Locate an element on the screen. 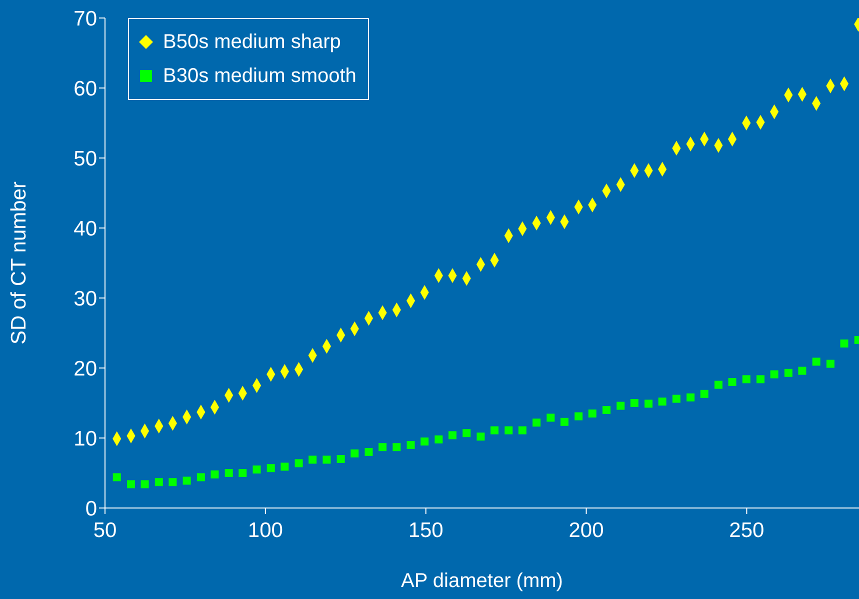 This screenshot has width=859, height=599. y-tick-label: 70 is located at coordinates (85, 18).